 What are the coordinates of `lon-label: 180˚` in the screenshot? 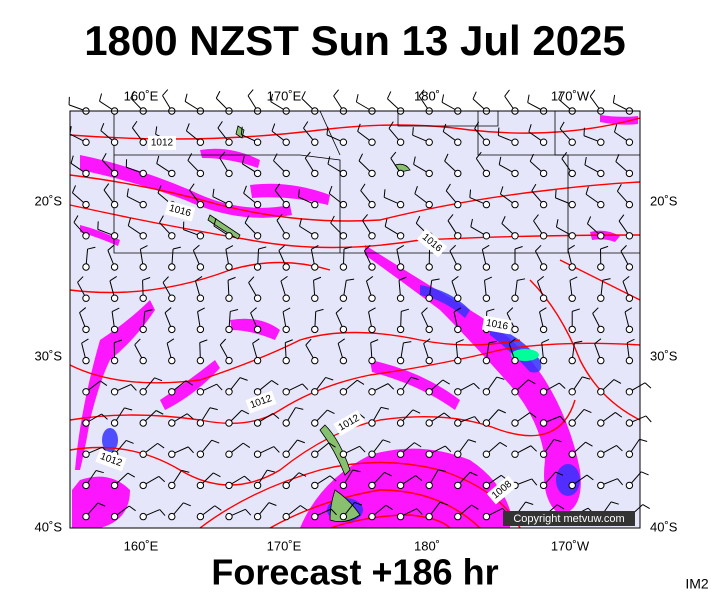 It's located at (427, 95).